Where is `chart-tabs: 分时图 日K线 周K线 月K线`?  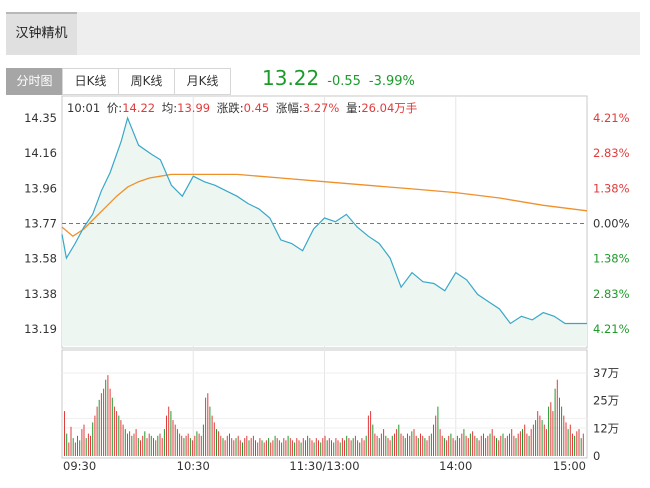
chart-tabs: 分时图 日K线 周K线 月K线 is located at coordinates (118, 81).